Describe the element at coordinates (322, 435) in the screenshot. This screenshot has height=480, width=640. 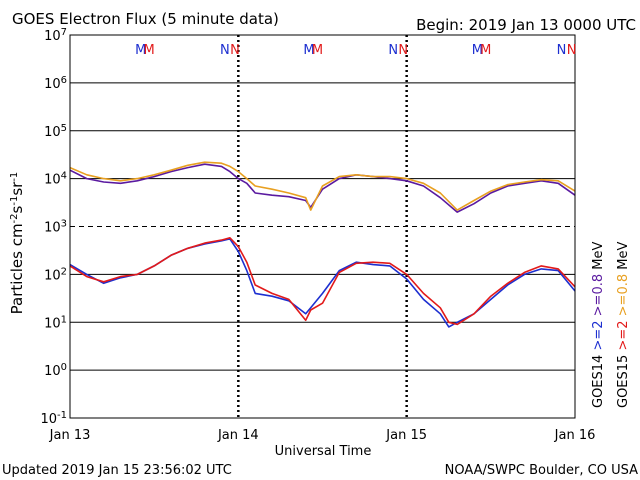
I see `x-tick-labels: Jan 13 Jan 14 Jan 15 Jan 16` at that location.